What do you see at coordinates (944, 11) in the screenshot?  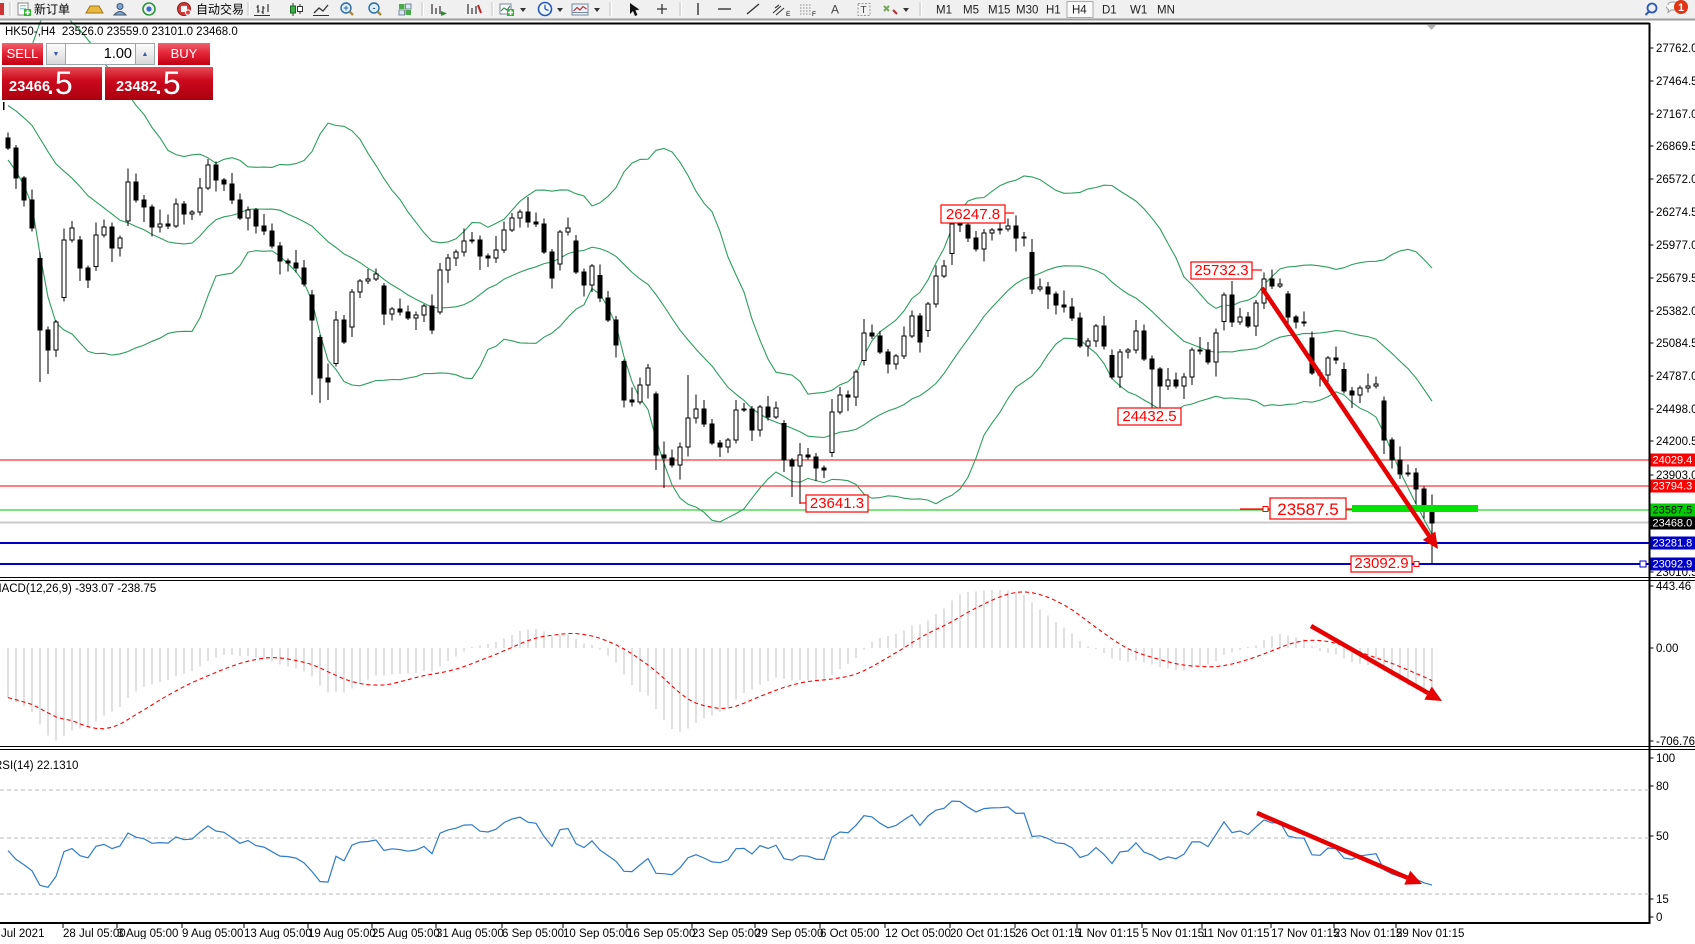 I see `svg-text: M1` at bounding box center [944, 11].